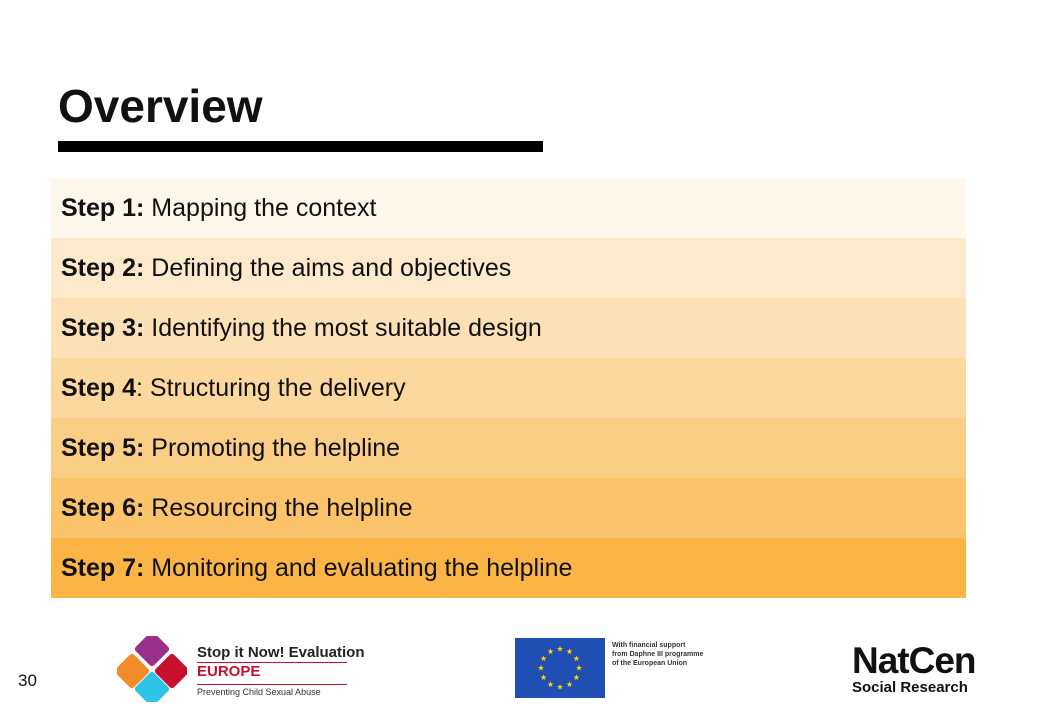  What do you see at coordinates (160, 106) in the screenshot?
I see `page-title: Overview` at bounding box center [160, 106].